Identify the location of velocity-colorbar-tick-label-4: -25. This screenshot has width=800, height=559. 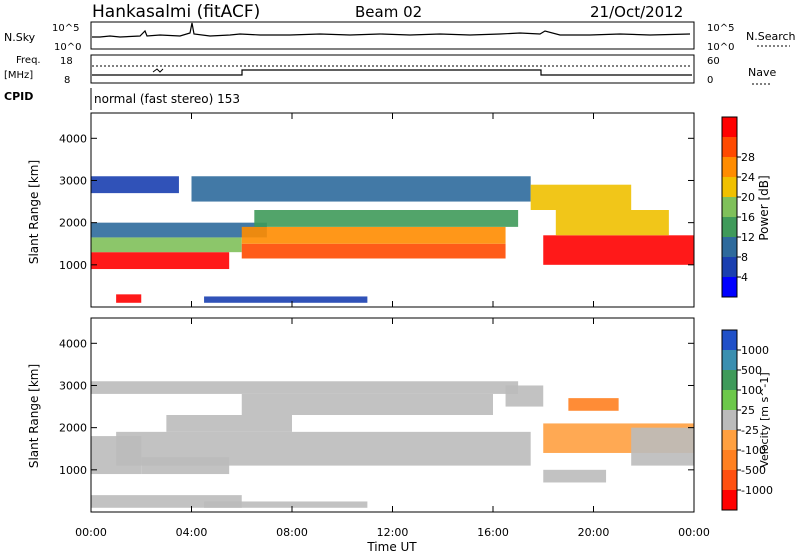
(750, 430).